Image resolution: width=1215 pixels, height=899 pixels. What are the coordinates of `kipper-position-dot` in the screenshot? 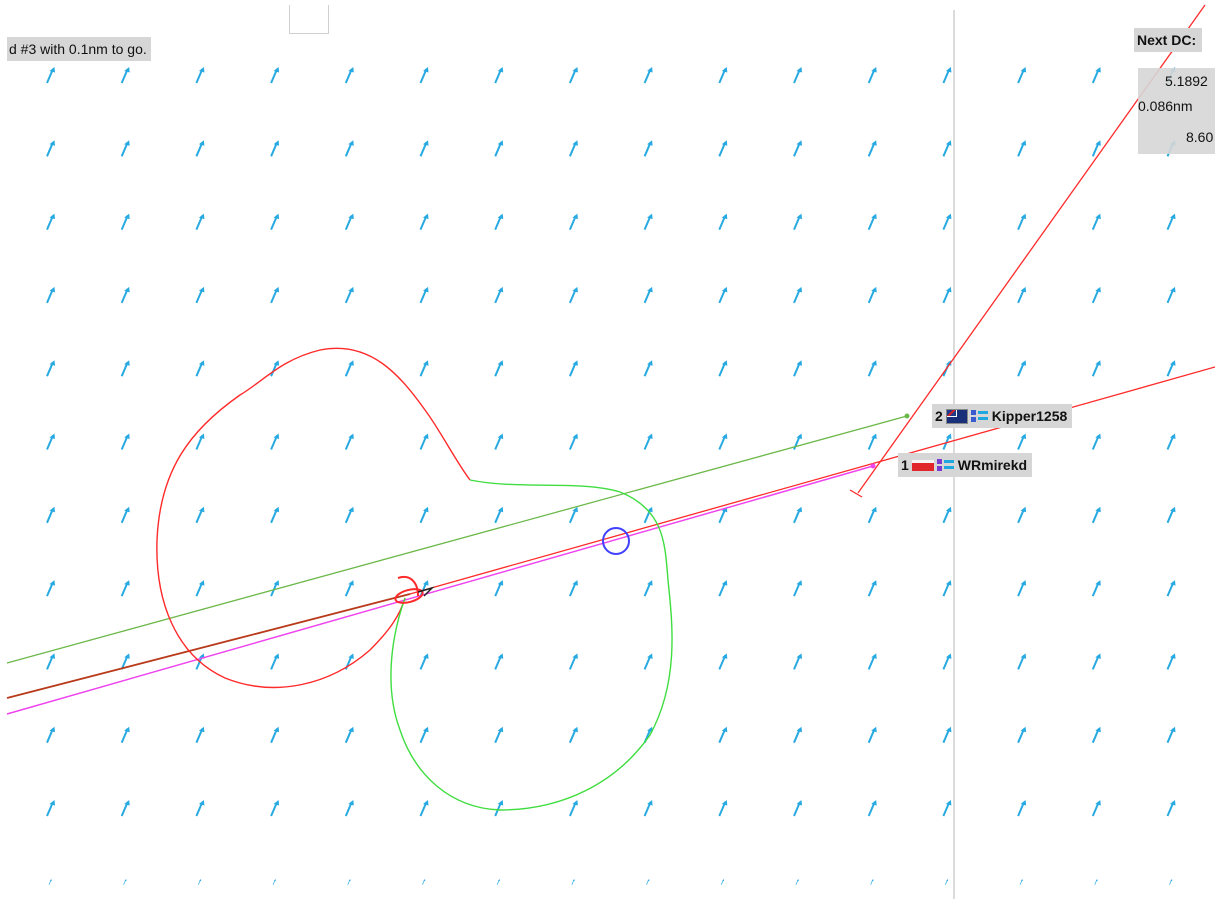 It's located at (907, 416).